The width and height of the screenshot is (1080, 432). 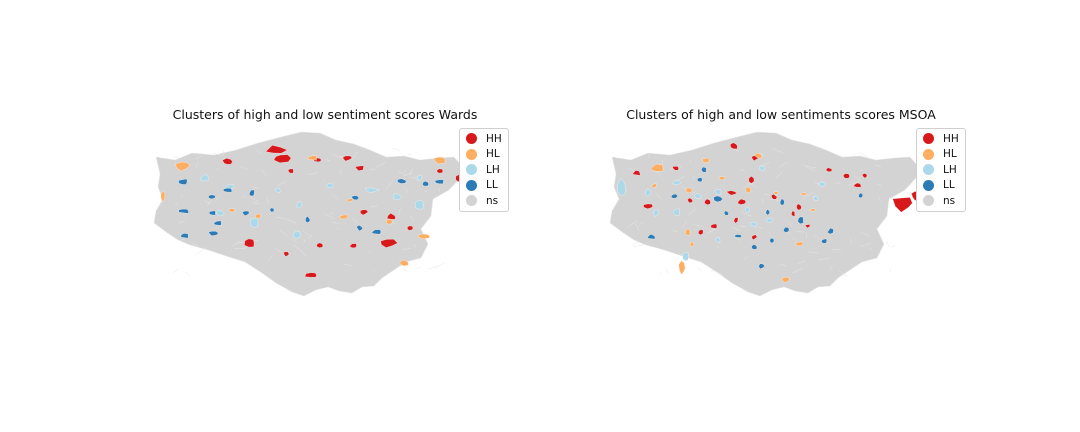 I want to click on legend-msoa: HH HL LH LL ns, so click(x=941, y=170).